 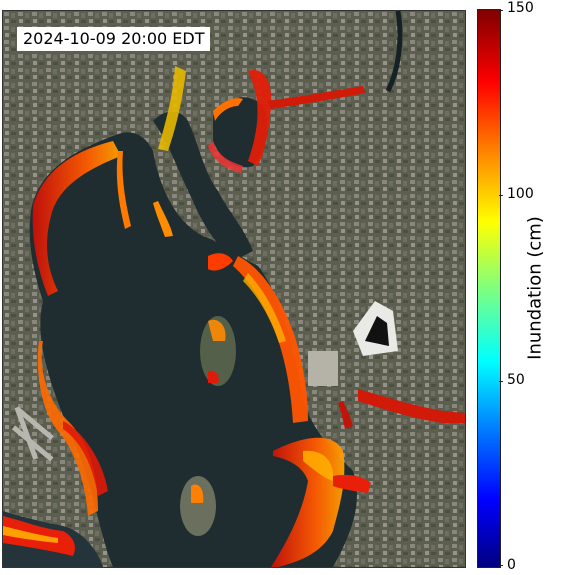 What do you see at coordinates (520, 194) in the screenshot?
I see `colorbar-tick-100: 100` at bounding box center [520, 194].